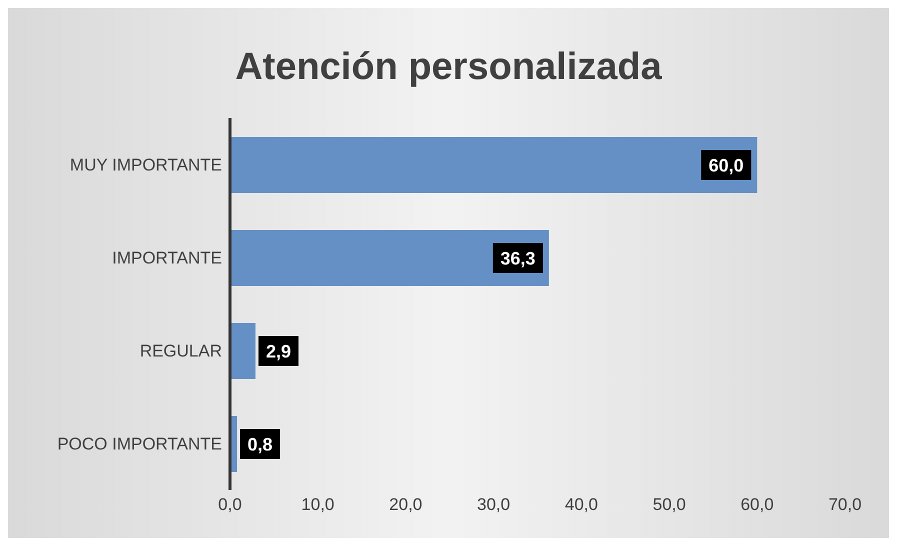 This screenshot has height=546, width=897. I want to click on x-tick-label: 30,0, so click(493, 504).